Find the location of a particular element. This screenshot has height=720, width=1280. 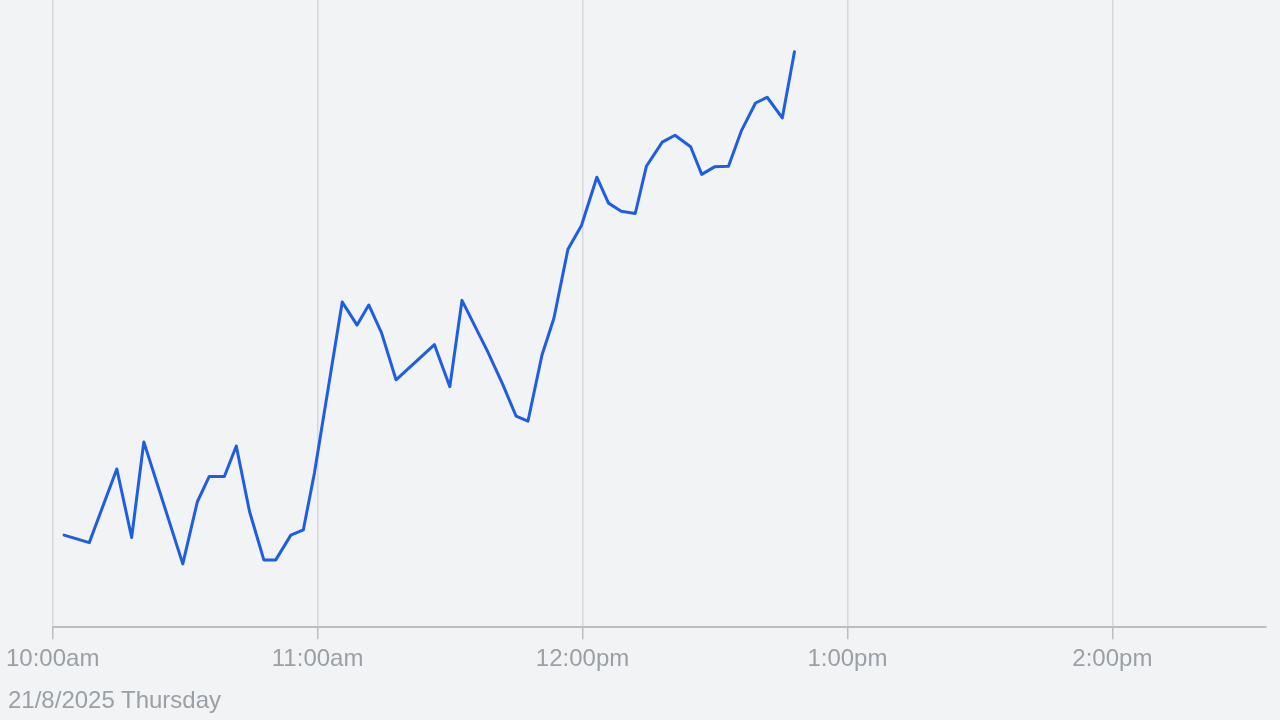

x-tick-label: 1:00pm is located at coordinates (847, 658).